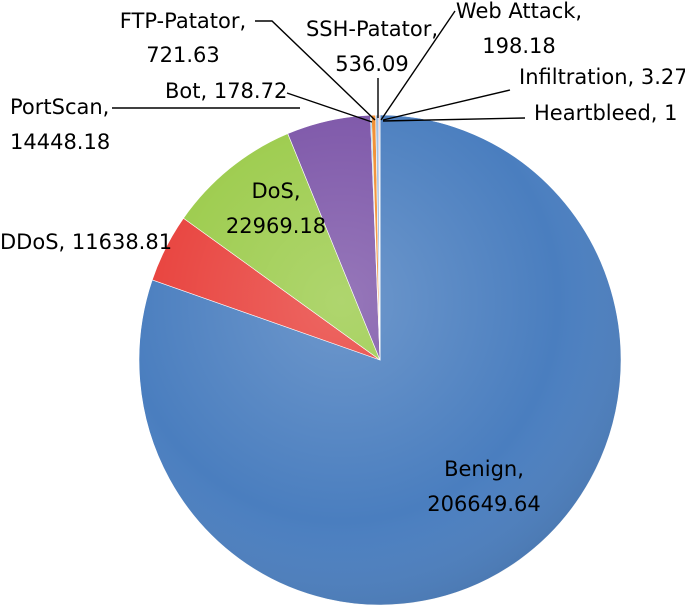  What do you see at coordinates (418, 65) in the screenshot?
I see `leader-line-web-attack` at bounding box center [418, 65].